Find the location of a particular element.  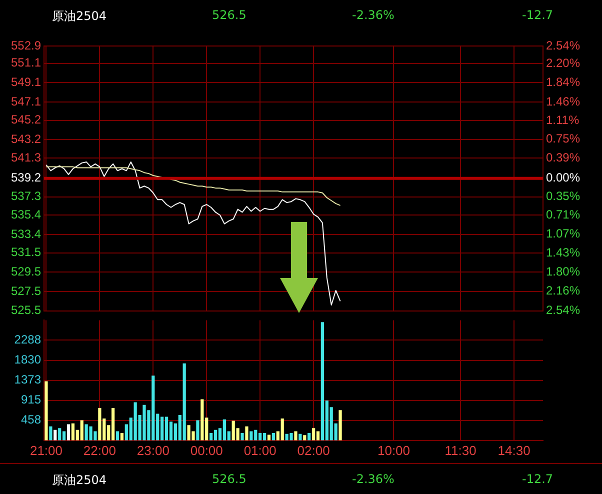

y2-tick-label: 1.84% is located at coordinates (563, 81).